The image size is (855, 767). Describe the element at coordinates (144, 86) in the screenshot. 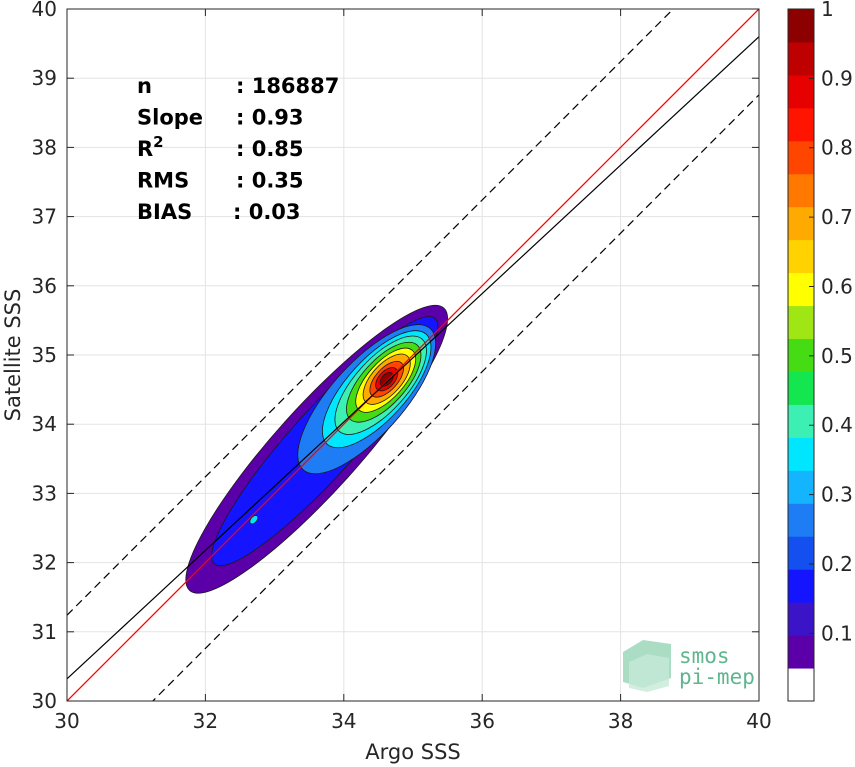

I see `stat-label: n` at that location.